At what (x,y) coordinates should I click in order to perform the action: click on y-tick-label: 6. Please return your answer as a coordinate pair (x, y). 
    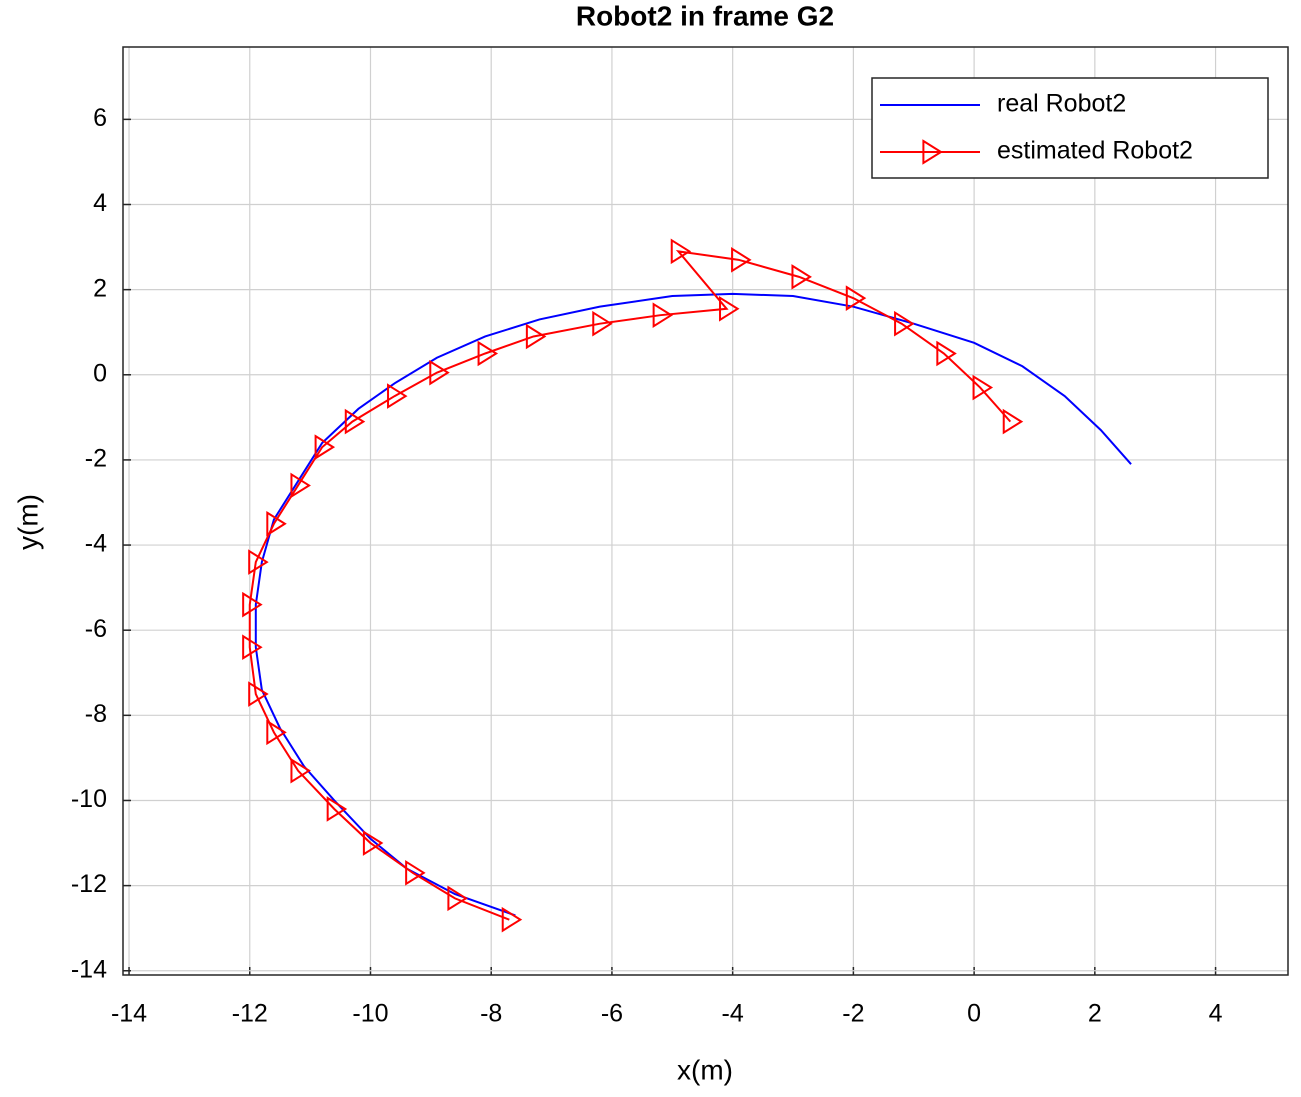
    Looking at the image, I should click on (100, 118).